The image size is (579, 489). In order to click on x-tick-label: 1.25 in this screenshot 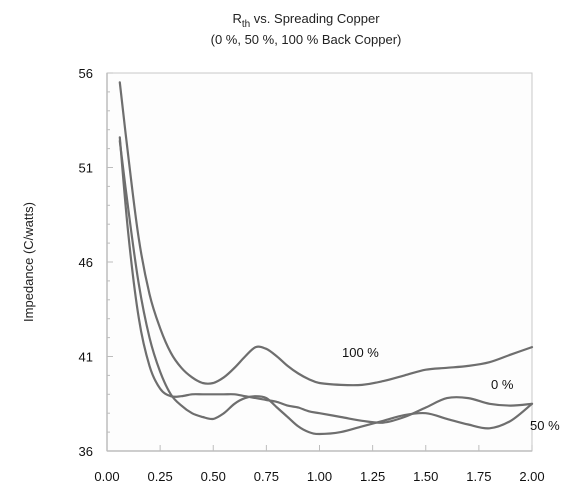, I will do `click(372, 476)`.